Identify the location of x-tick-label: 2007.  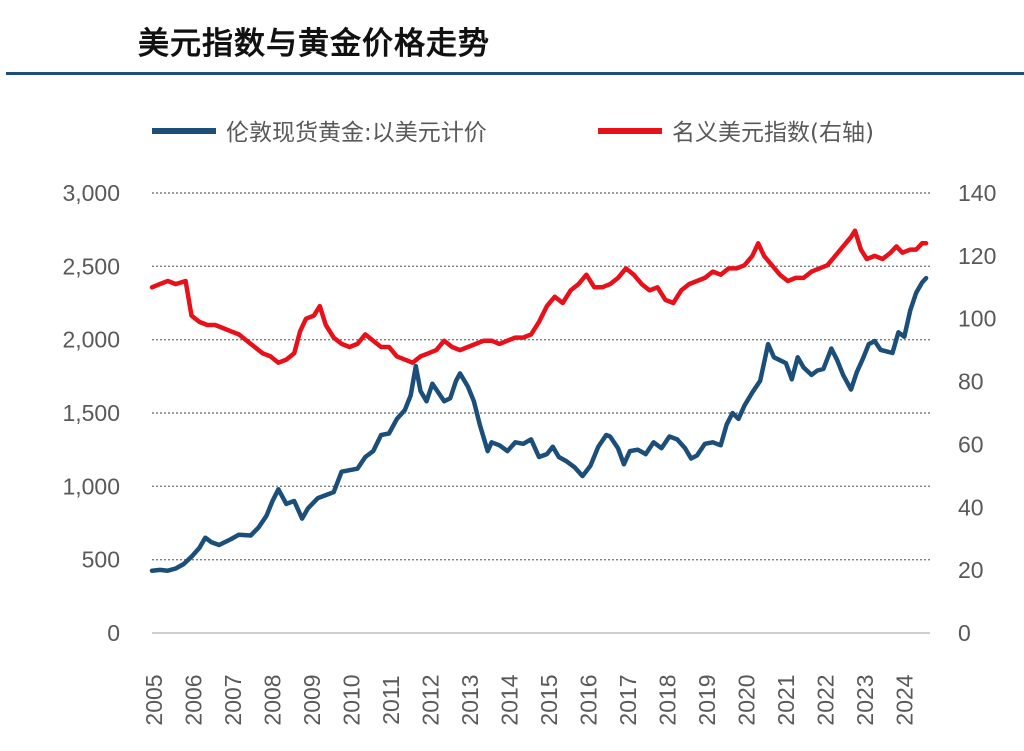
(233, 699).